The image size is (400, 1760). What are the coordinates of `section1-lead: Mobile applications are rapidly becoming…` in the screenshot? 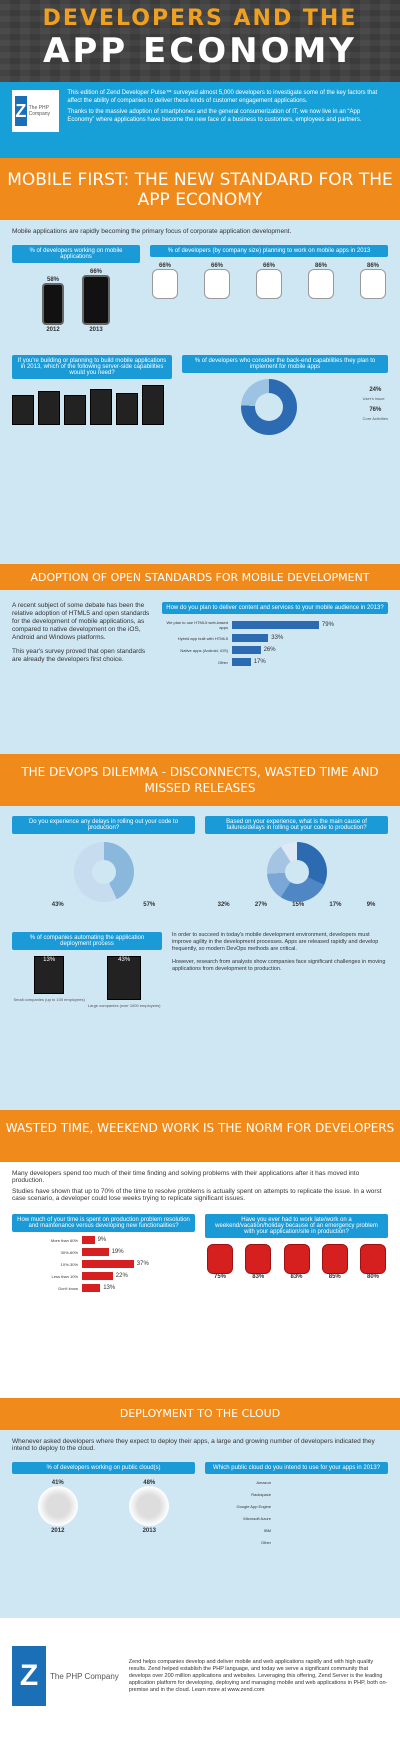 It's located at (152, 231).